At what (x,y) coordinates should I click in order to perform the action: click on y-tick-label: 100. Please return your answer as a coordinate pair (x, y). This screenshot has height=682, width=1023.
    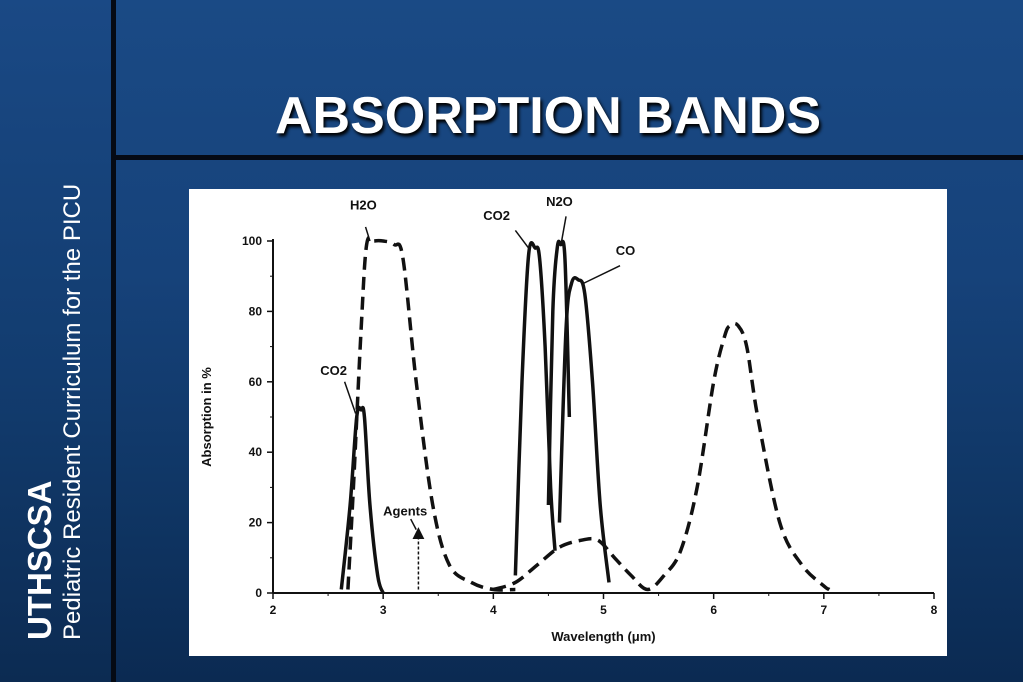
    Looking at the image, I should click on (252, 241).